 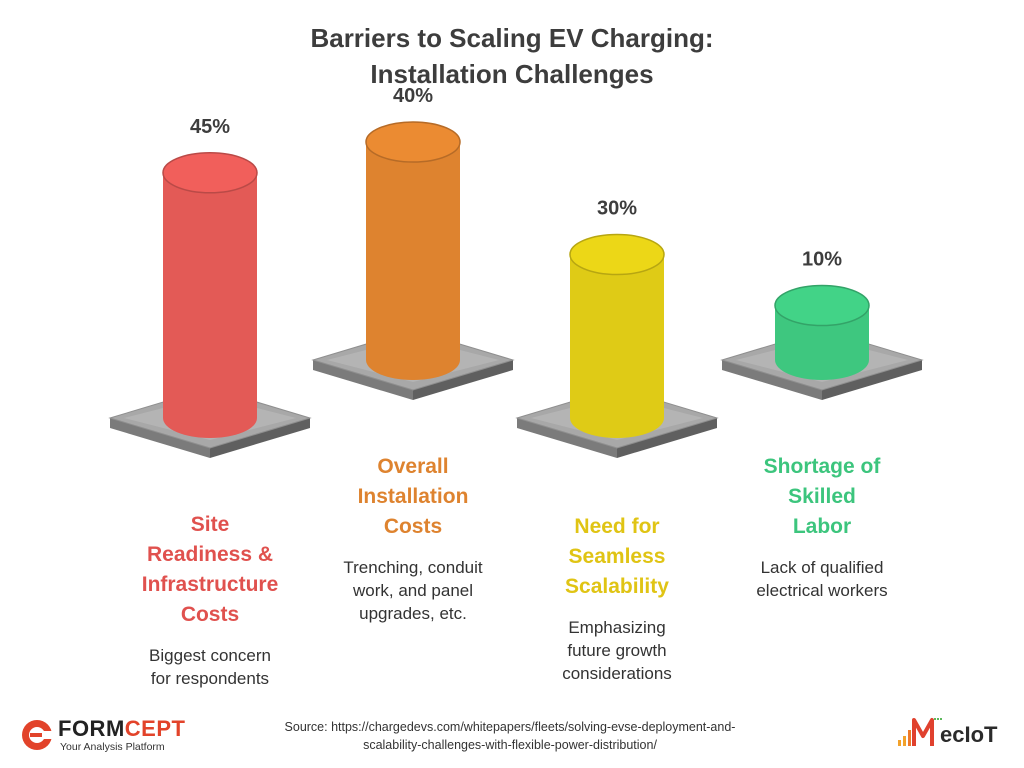 I want to click on category-description-line: work, and panel, so click(x=413, y=590).